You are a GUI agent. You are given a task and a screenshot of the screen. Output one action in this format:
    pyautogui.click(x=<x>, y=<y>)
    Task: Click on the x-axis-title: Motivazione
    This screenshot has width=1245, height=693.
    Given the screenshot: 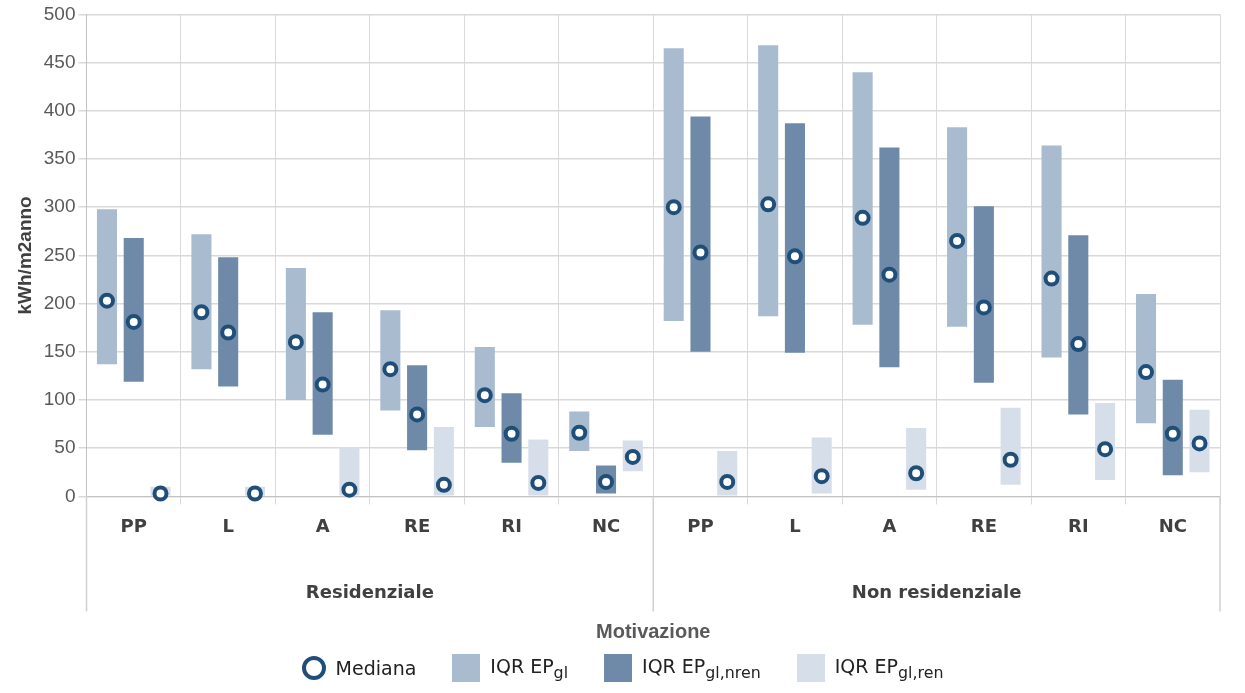 What is the action you would take?
    pyautogui.click(x=653, y=630)
    